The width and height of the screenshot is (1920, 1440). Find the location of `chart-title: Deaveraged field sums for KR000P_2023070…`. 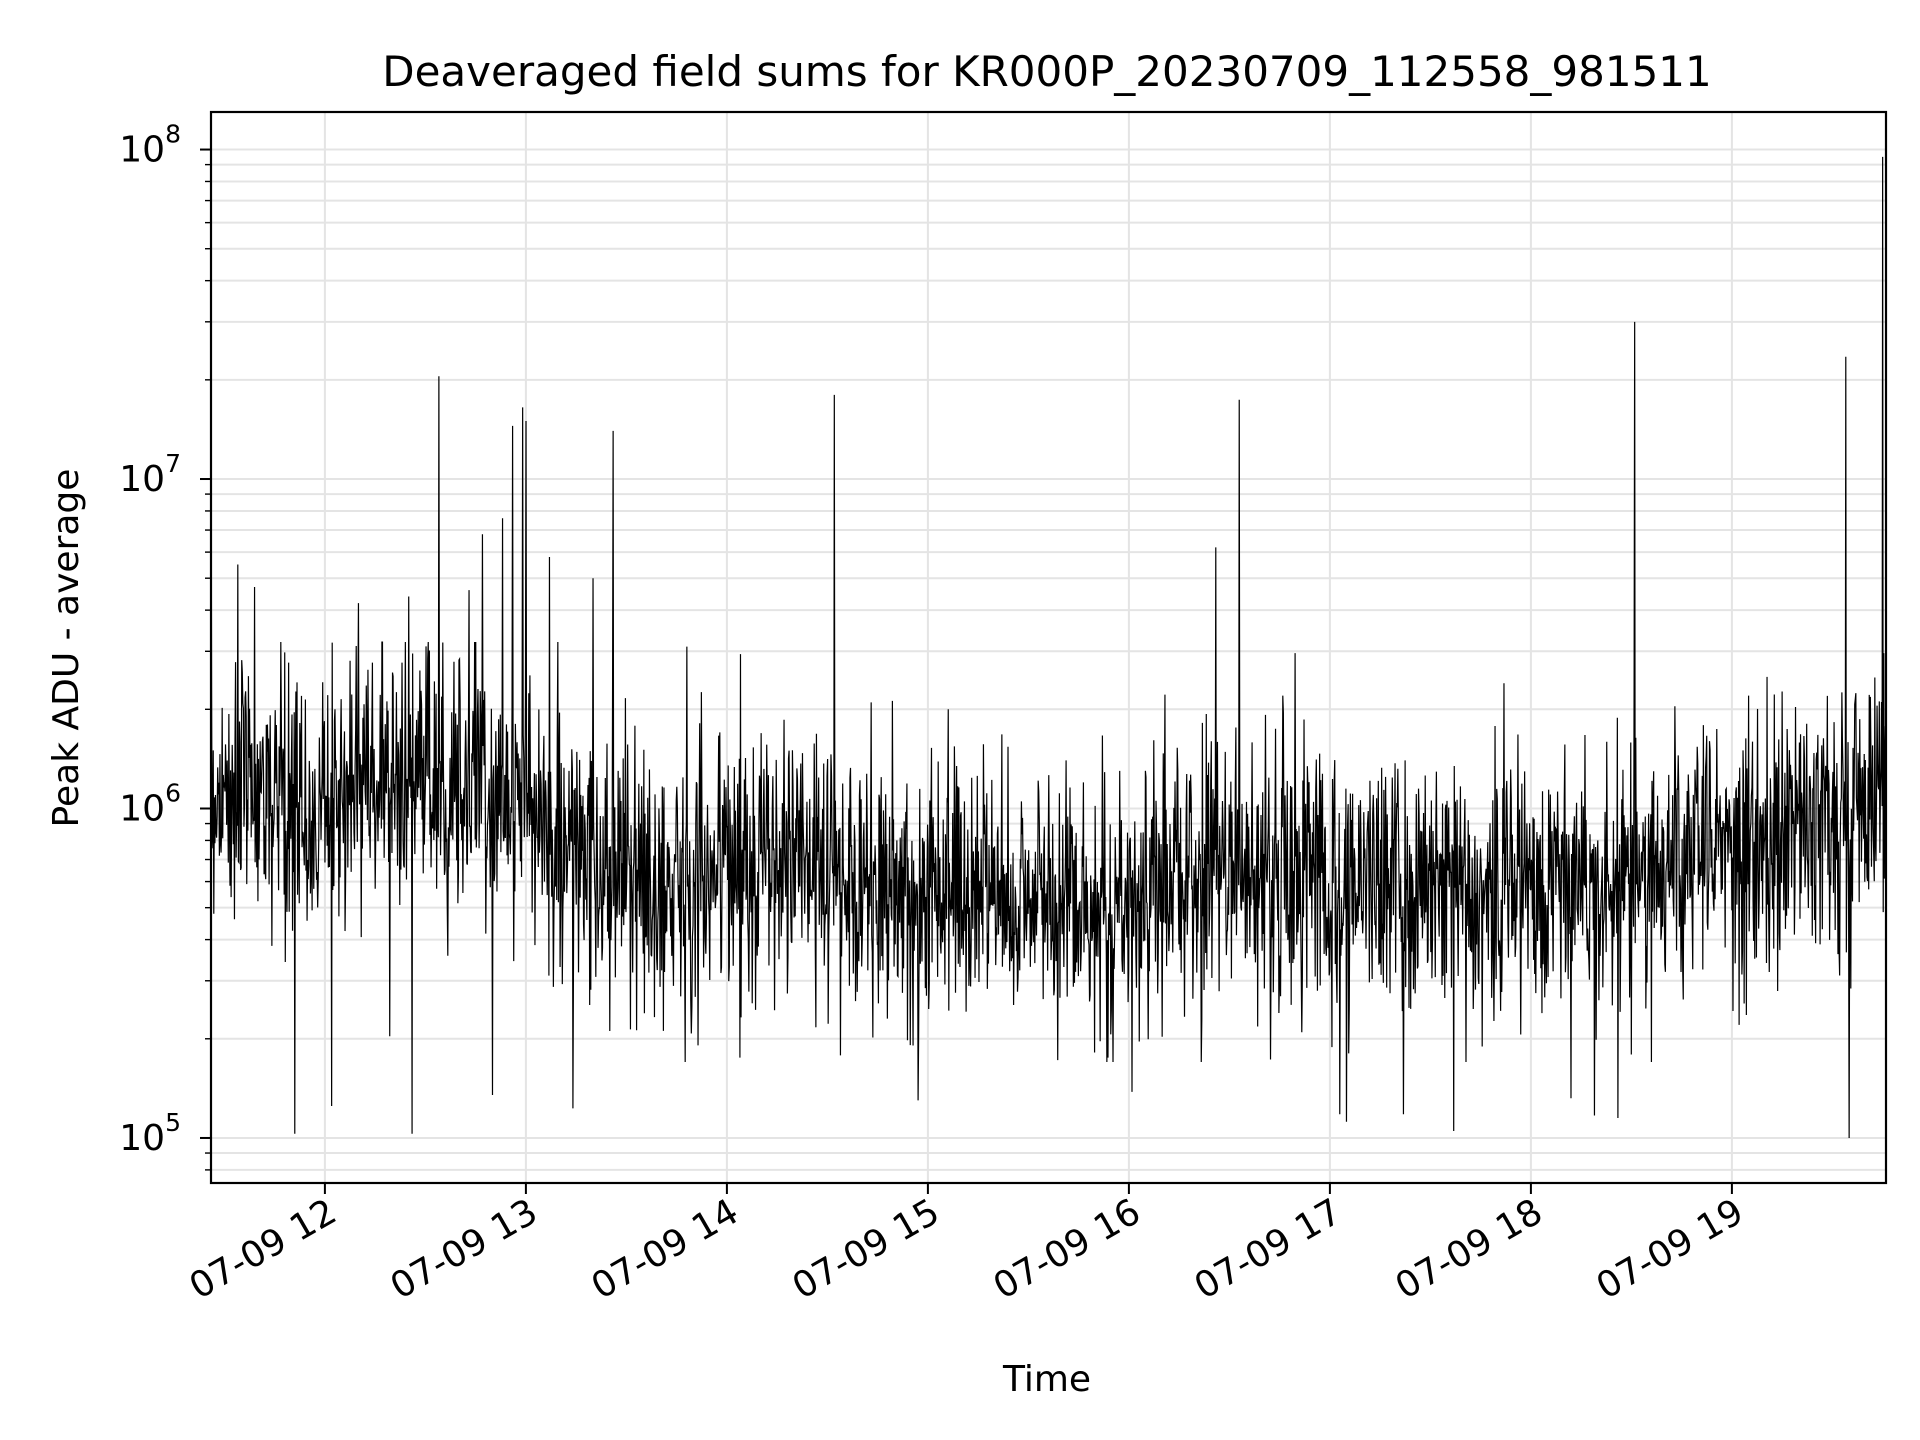

chart-title: Deaveraged field sums for KR000P_2023070… is located at coordinates (1047, 71).